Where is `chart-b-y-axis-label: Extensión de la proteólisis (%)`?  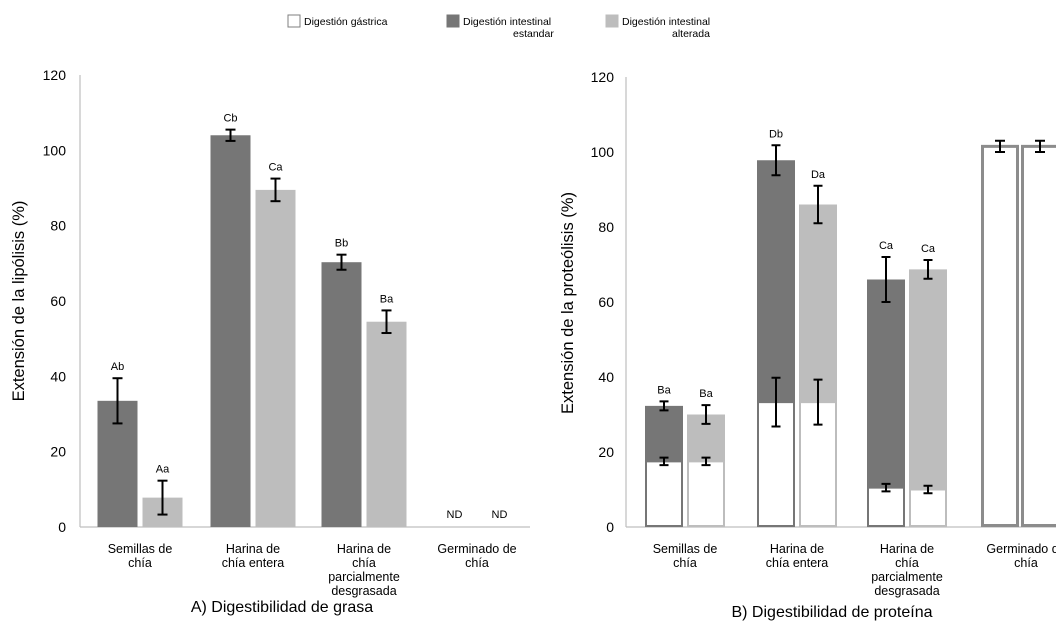
chart-b-y-axis-label: Extensión de la proteólisis (%) is located at coordinates (568, 303).